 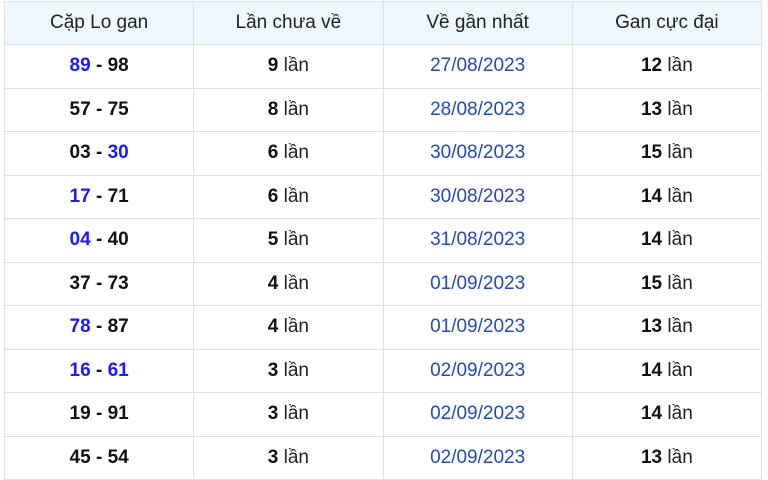 What do you see at coordinates (99, 23) in the screenshot?
I see `header-pair: Cặp Lo gan` at bounding box center [99, 23].